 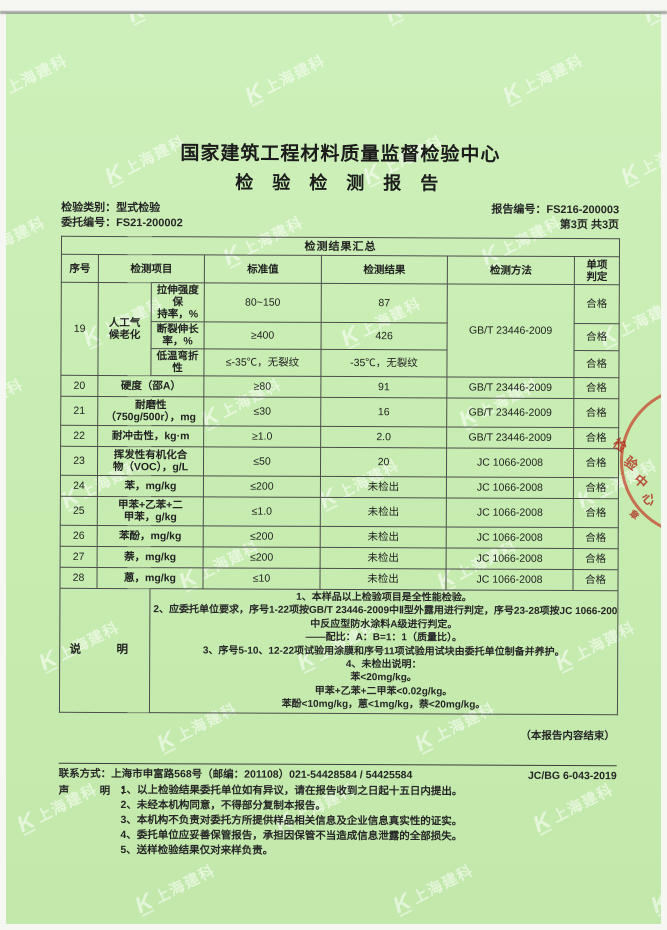 What do you see at coordinates (340, 246) in the screenshot?
I see `table-title: 检测结果汇总` at bounding box center [340, 246].